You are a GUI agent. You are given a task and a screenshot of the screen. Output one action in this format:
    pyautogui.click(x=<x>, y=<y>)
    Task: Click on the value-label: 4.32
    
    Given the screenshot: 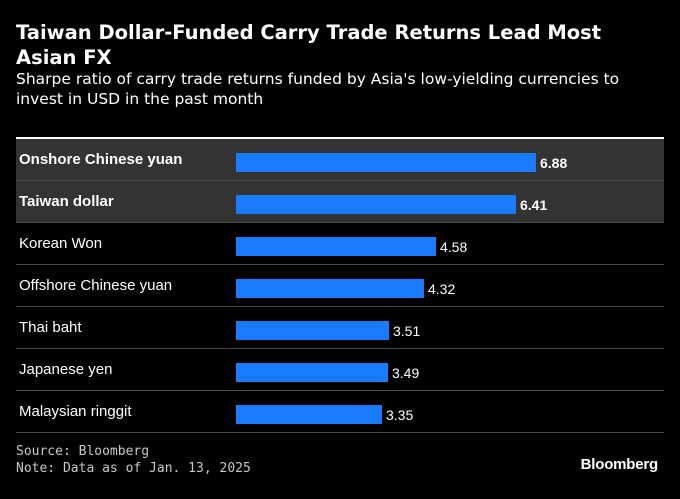 What is the action you would take?
    pyautogui.click(x=442, y=289)
    